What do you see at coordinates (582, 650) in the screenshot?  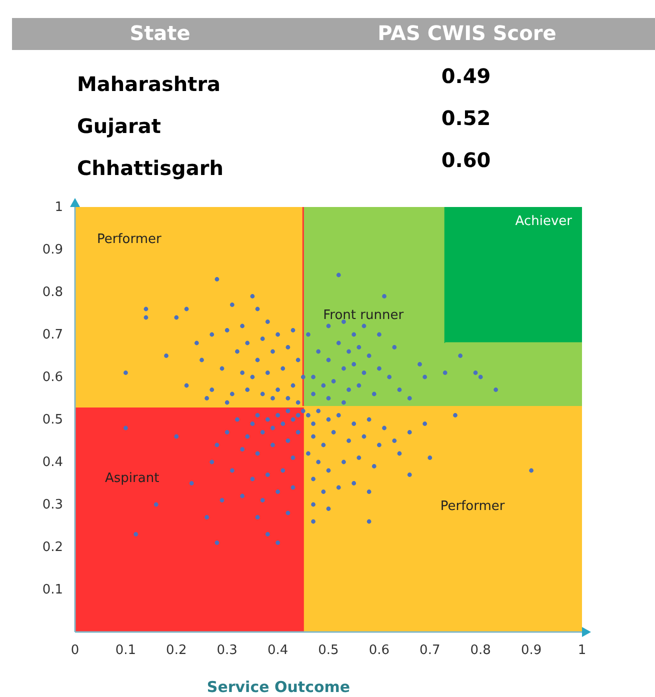 I see `x-tick-label: 1` at bounding box center [582, 650].